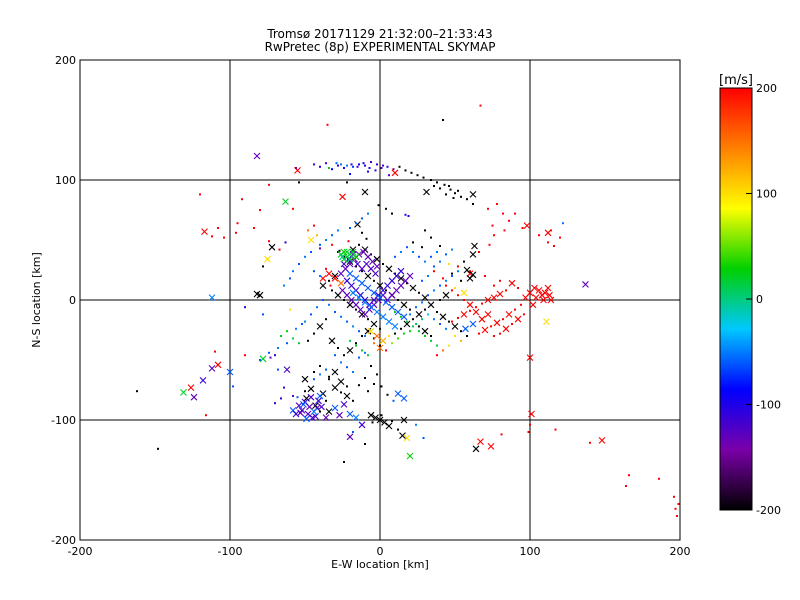 This screenshot has width=800, height=600. What do you see at coordinates (65, 60) in the screenshot?
I see `y-tick-label: 200` at bounding box center [65, 60].